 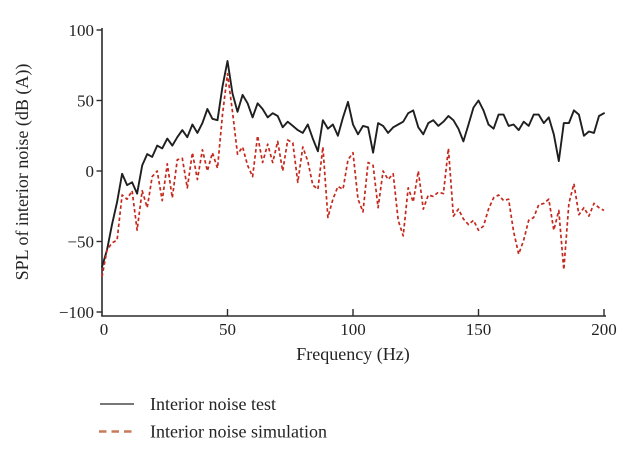 I want to click on x-tick-labels: 0 50 100 150 200, so click(x=358, y=329).